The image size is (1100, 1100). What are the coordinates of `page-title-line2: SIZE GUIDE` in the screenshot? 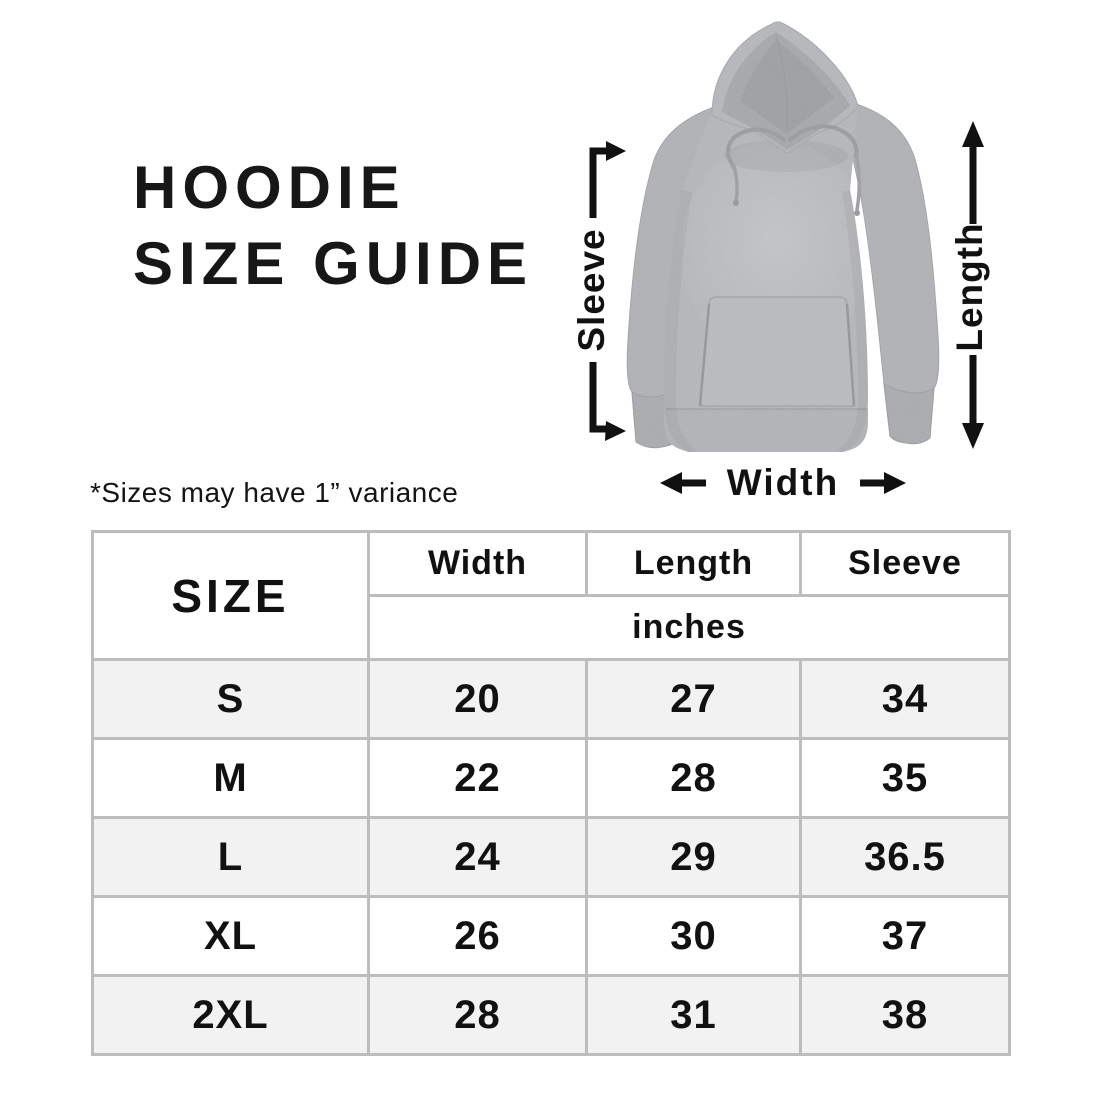 It's located at (333, 263).